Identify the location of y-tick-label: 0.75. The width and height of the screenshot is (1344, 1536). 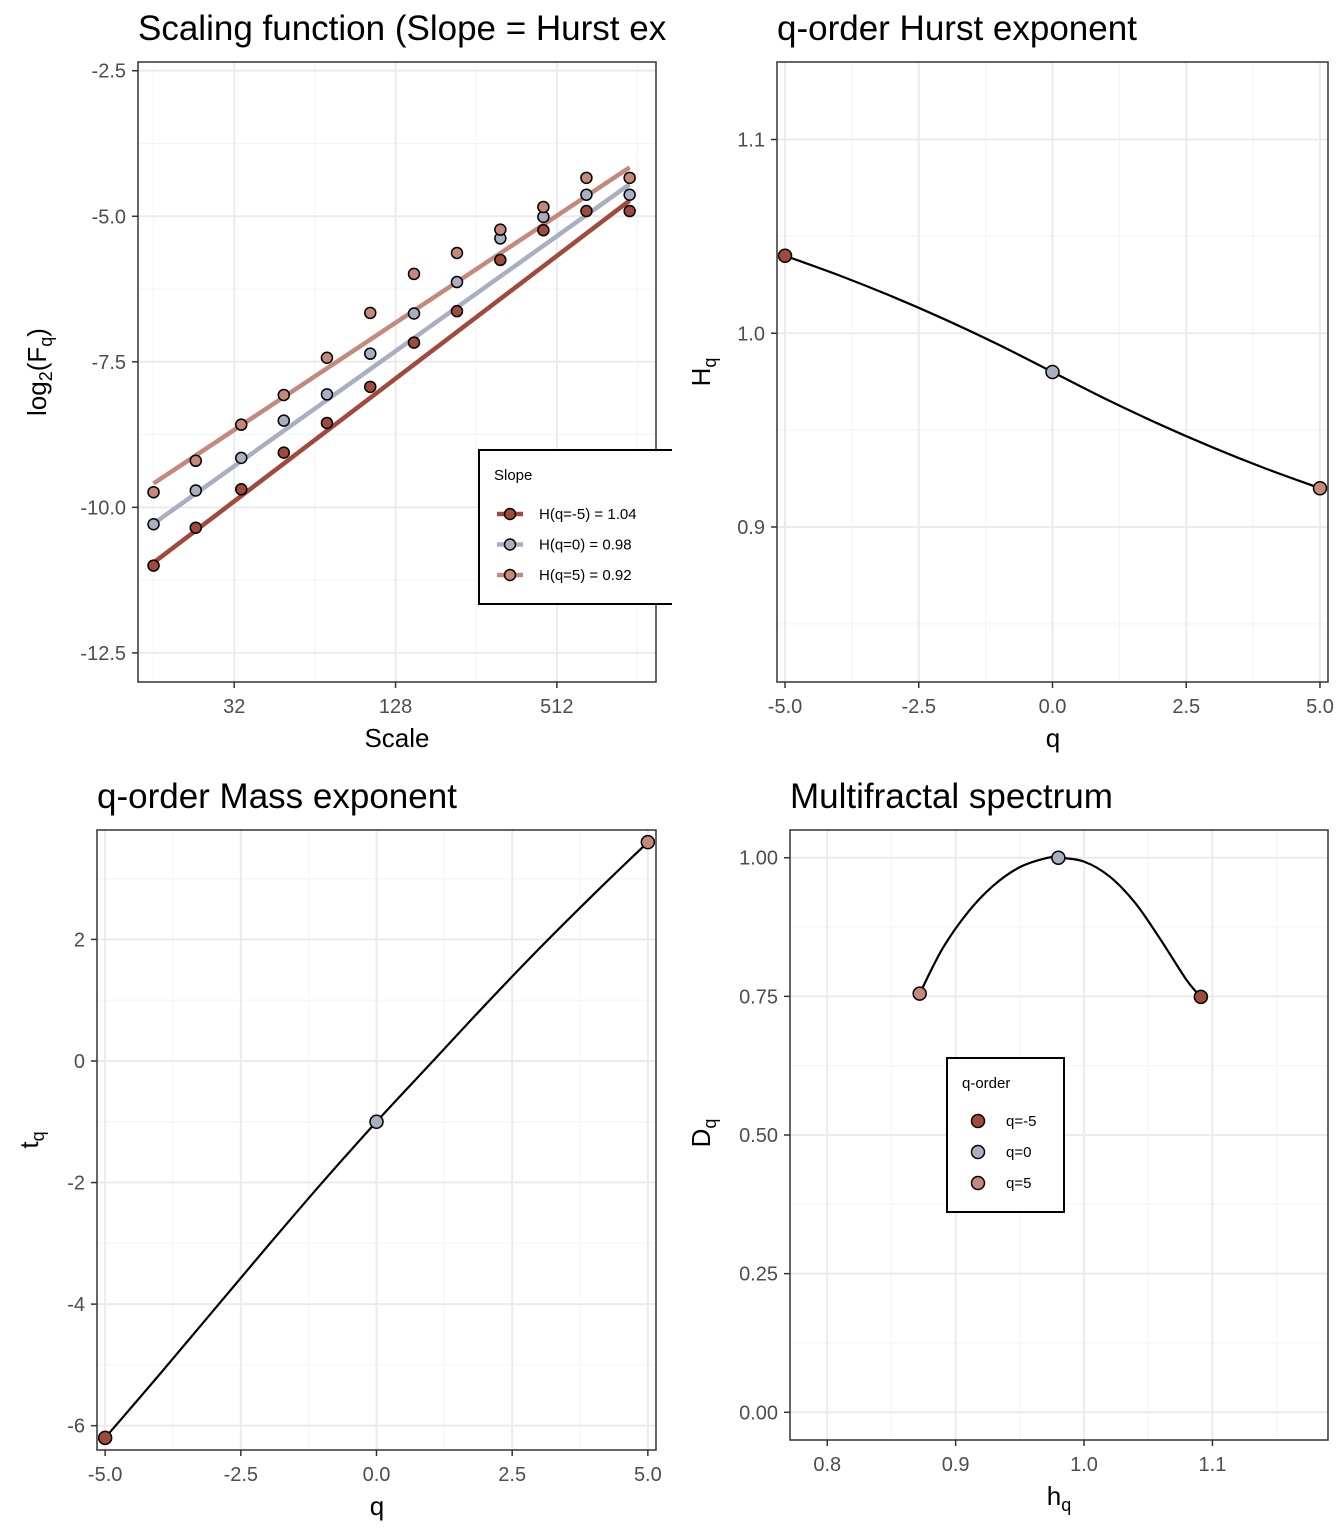
(758, 997).